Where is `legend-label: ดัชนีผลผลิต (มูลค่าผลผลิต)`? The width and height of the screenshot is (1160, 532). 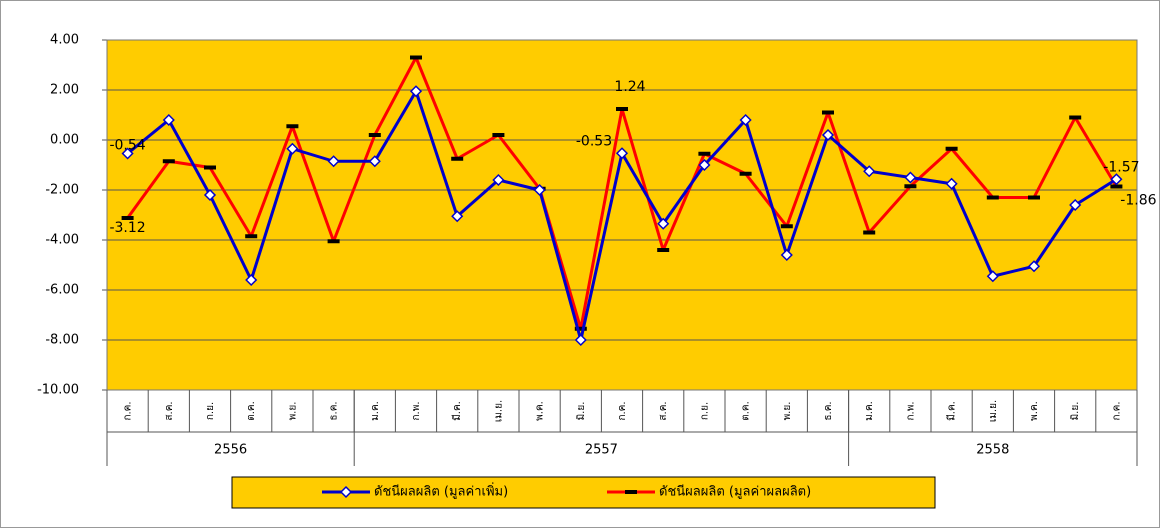 legend-label: ดัชนีผลผลิต (มูลค่าผลผลิต) is located at coordinates (735, 492).